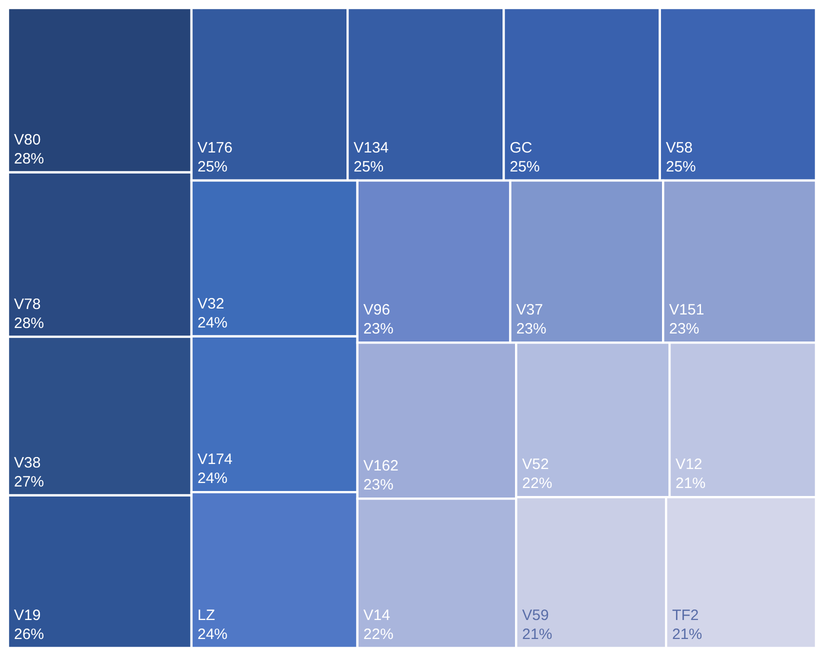 Image resolution: width=816 pixels, height=648 pixels. What do you see at coordinates (529, 310) in the screenshot?
I see `category-label: V37` at bounding box center [529, 310].